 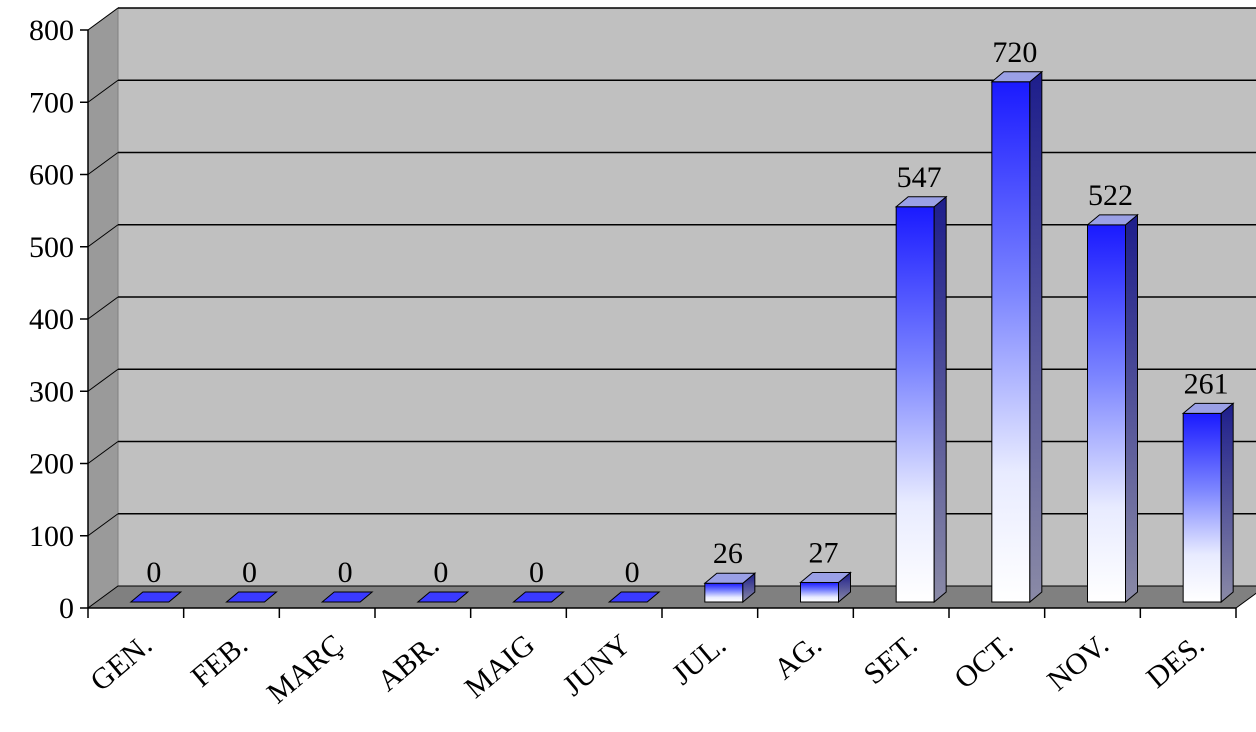 What do you see at coordinates (305, 669) in the screenshot?
I see `x-tick-label: MARÇ` at bounding box center [305, 669].